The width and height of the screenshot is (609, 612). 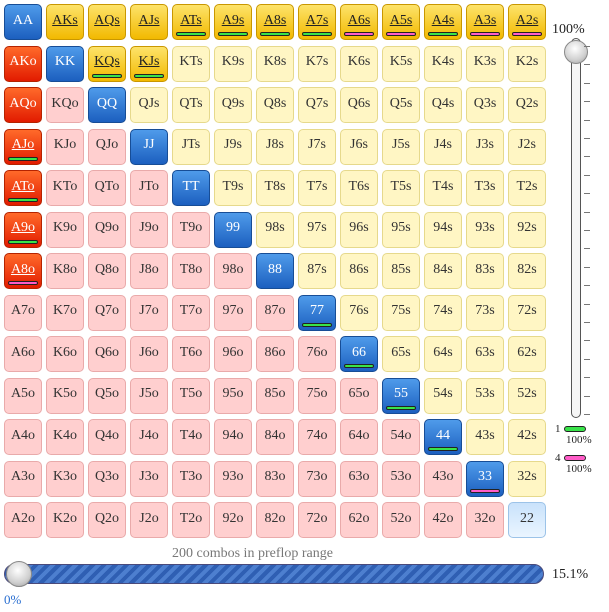 I want to click on hand-cell-a6s: A6s, so click(x=359, y=22).